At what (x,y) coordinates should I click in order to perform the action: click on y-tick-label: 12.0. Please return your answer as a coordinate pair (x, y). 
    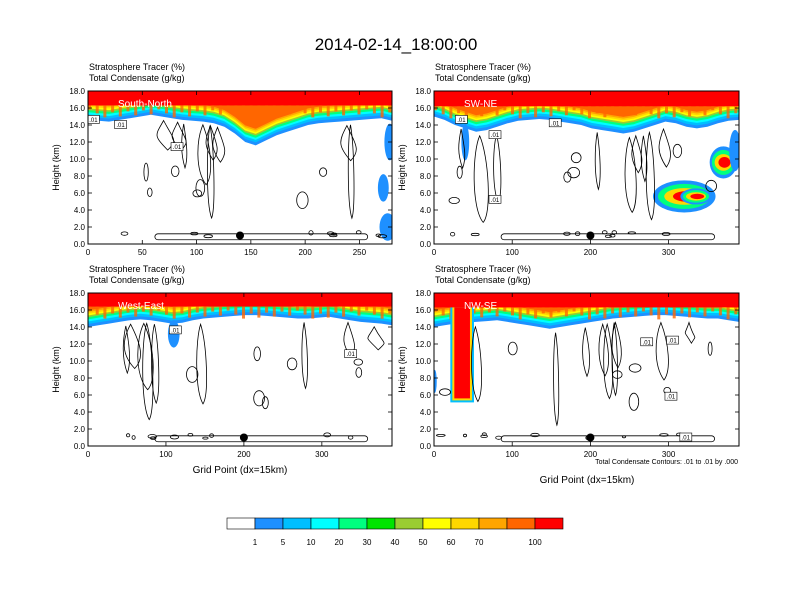
    Looking at the image, I should click on (423, 344).